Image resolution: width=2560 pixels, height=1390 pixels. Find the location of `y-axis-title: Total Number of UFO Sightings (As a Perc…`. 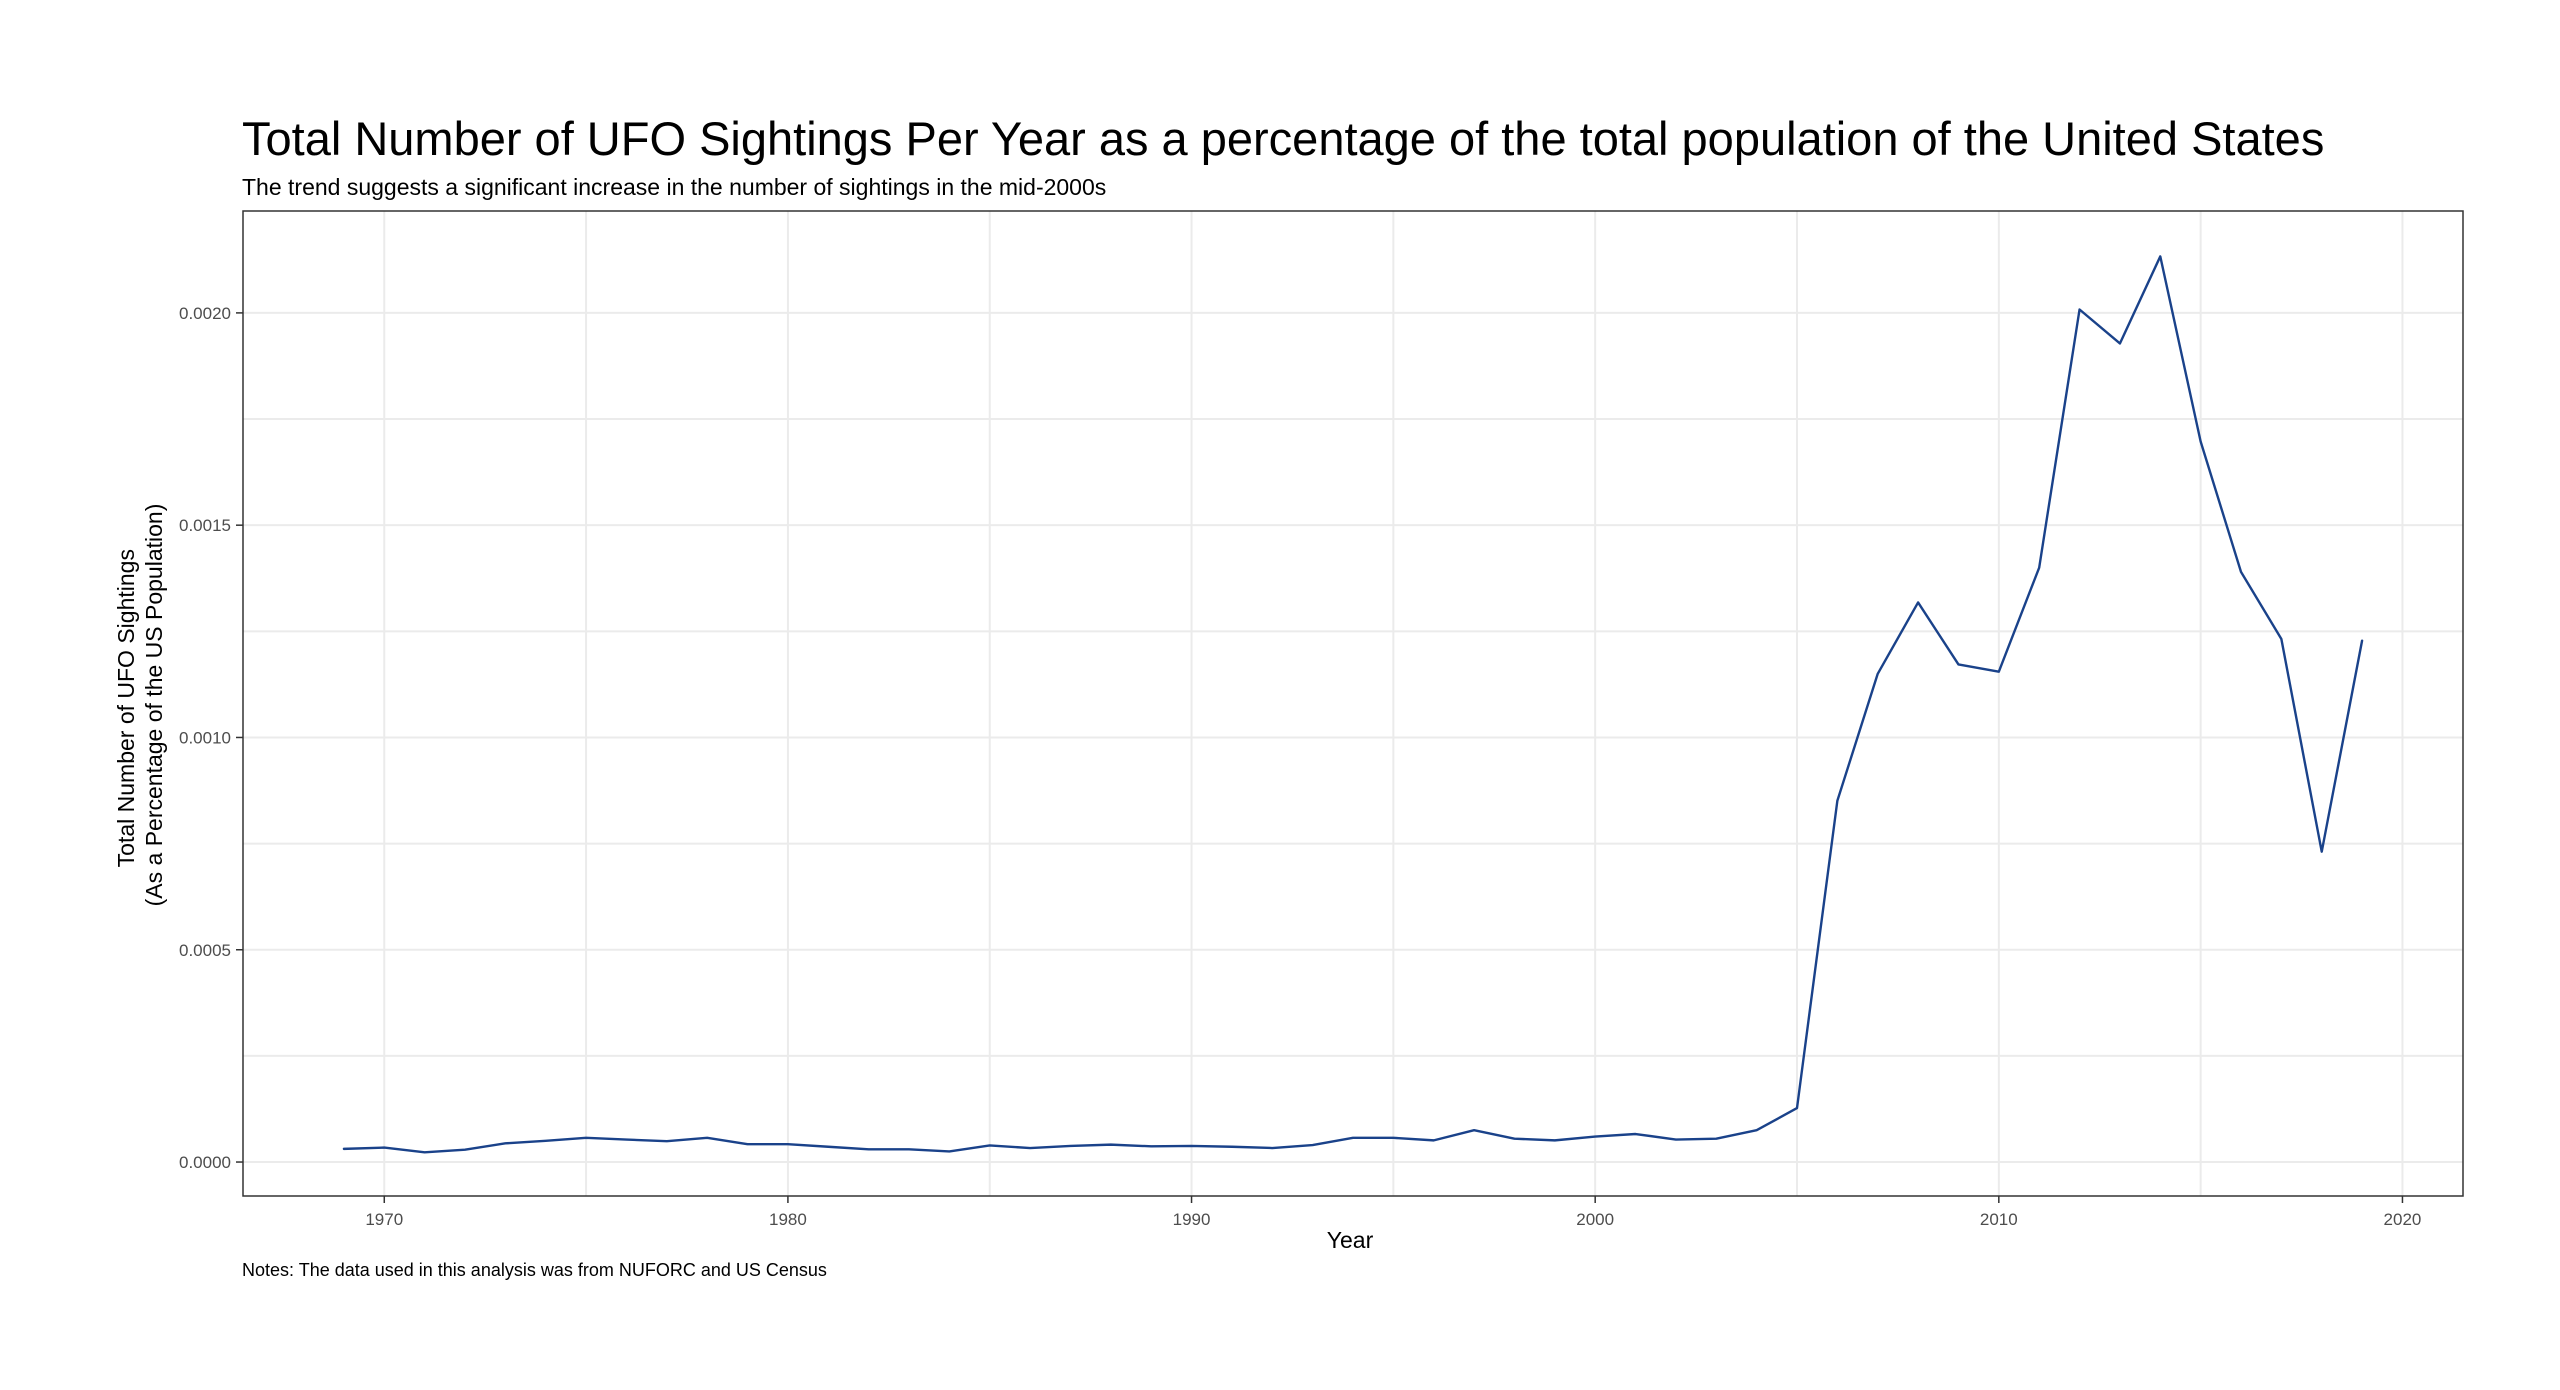

y-axis-title: Total Number of UFO Sightings (As a Perc… is located at coordinates (140, 705).